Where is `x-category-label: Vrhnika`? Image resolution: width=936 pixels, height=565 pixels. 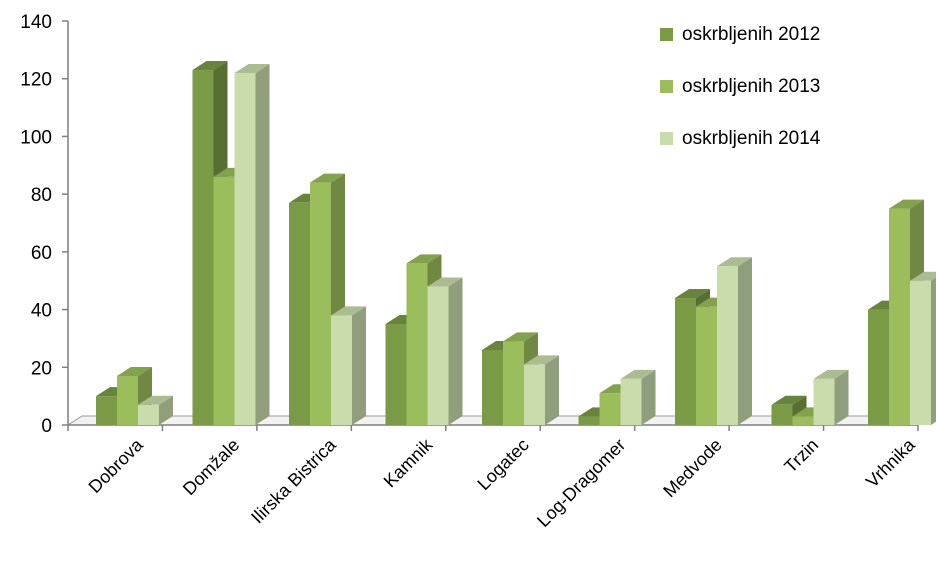 x-category-label: Vrhnika is located at coordinates (891, 463).